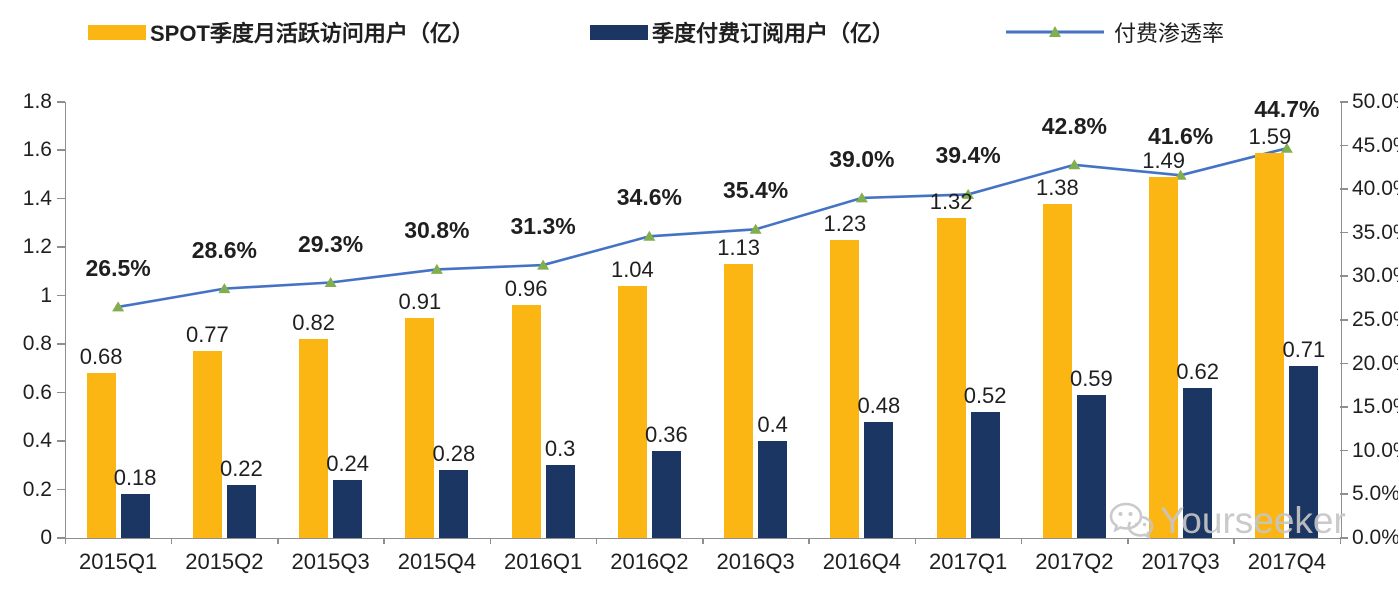  Describe the element at coordinates (37, 247) in the screenshot. I see `left-axis-label: 1.2` at that location.